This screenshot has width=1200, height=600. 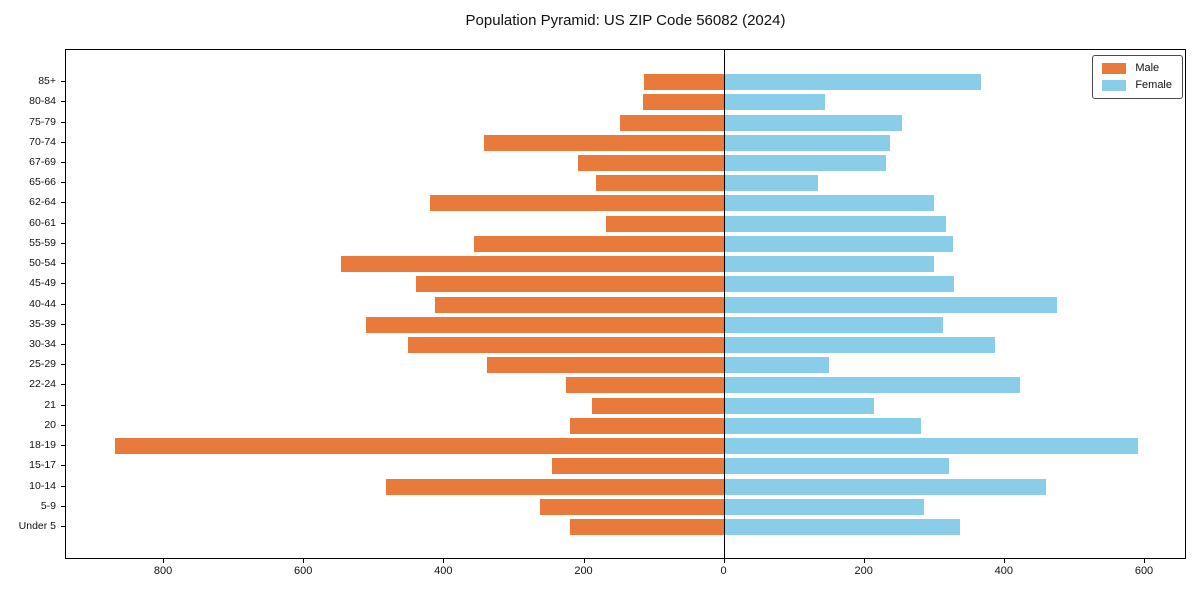 What do you see at coordinates (723, 571) in the screenshot?
I see `x-tick-label: 0` at bounding box center [723, 571].